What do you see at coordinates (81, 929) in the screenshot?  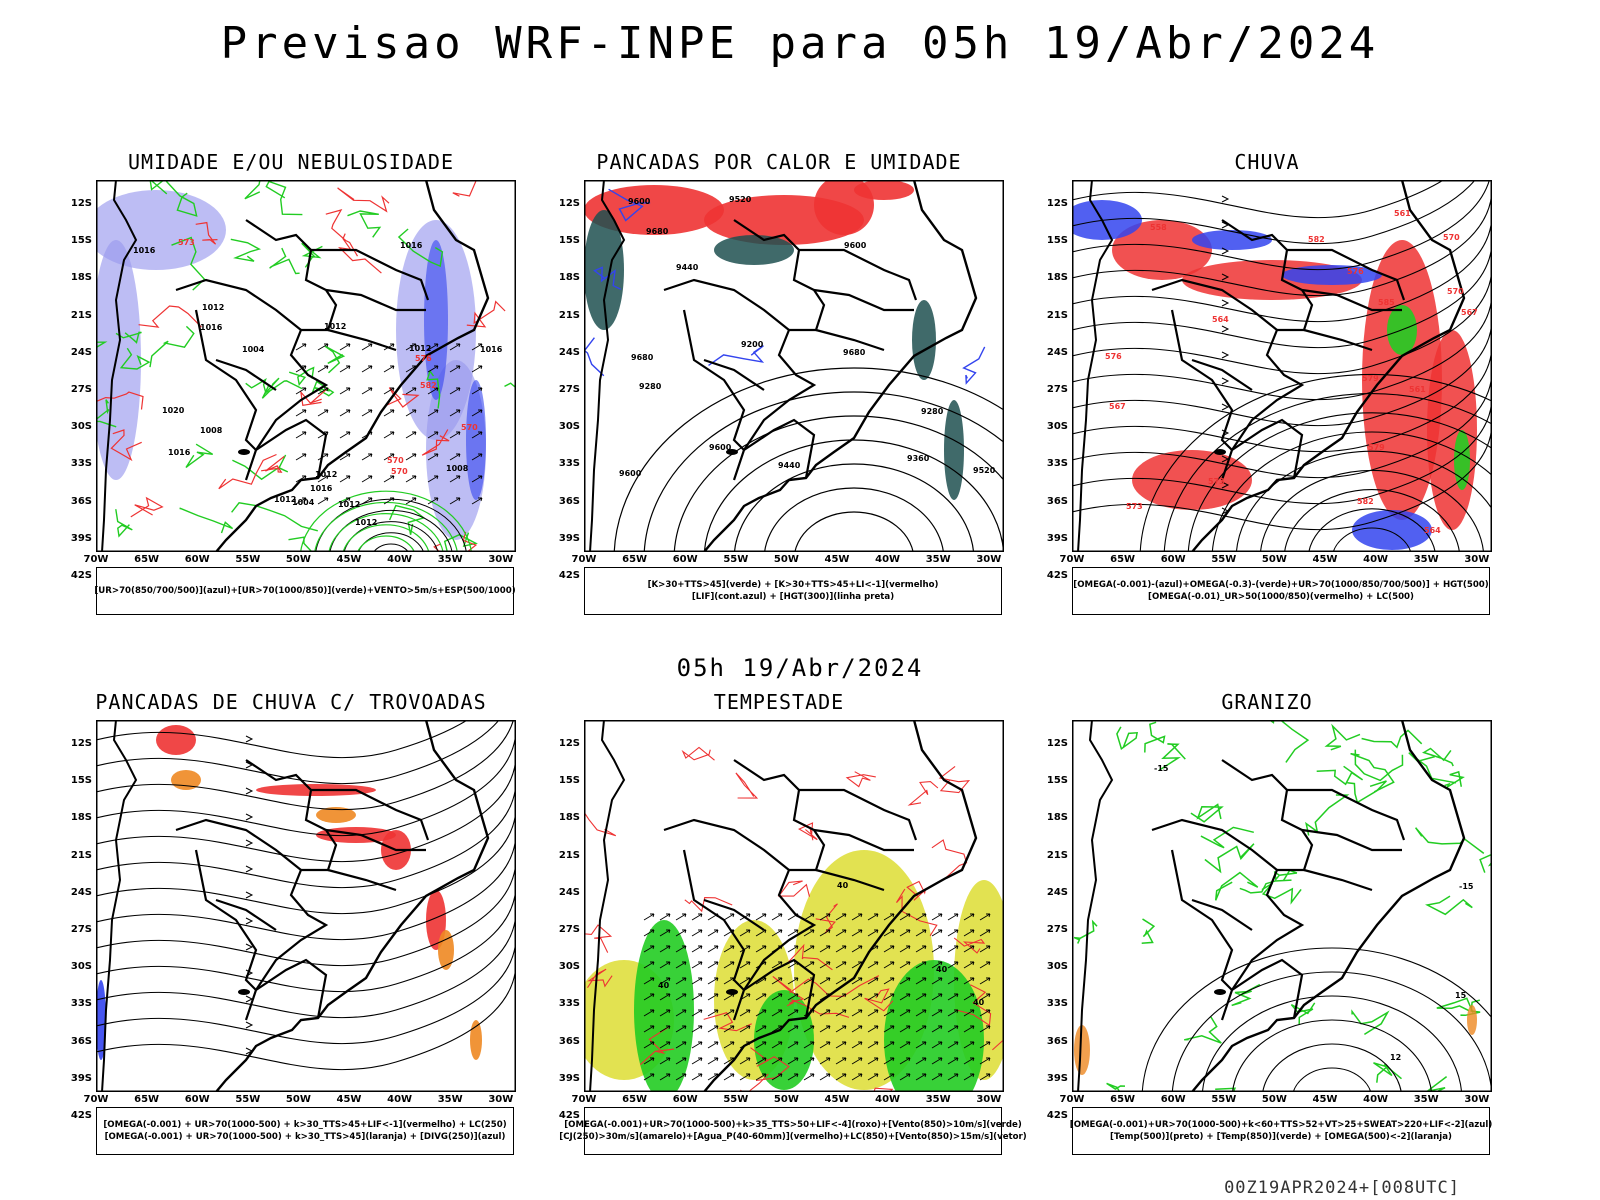 I see `latitude-label: 27S` at bounding box center [81, 929].